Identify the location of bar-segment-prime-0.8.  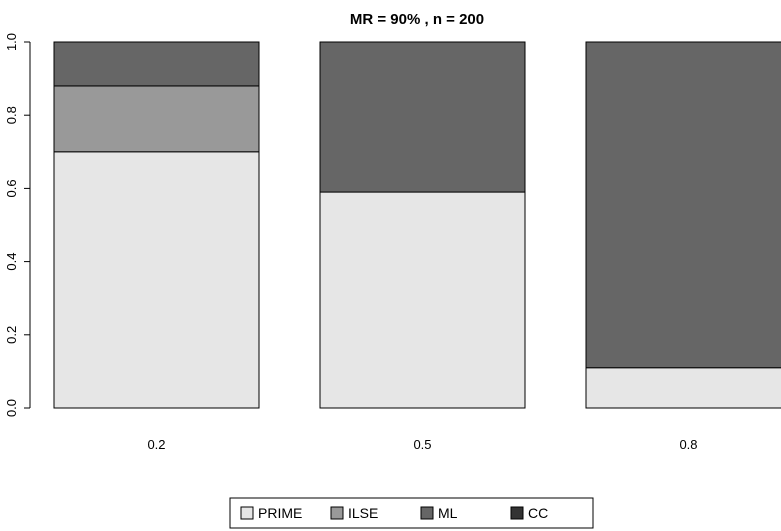
(683, 388).